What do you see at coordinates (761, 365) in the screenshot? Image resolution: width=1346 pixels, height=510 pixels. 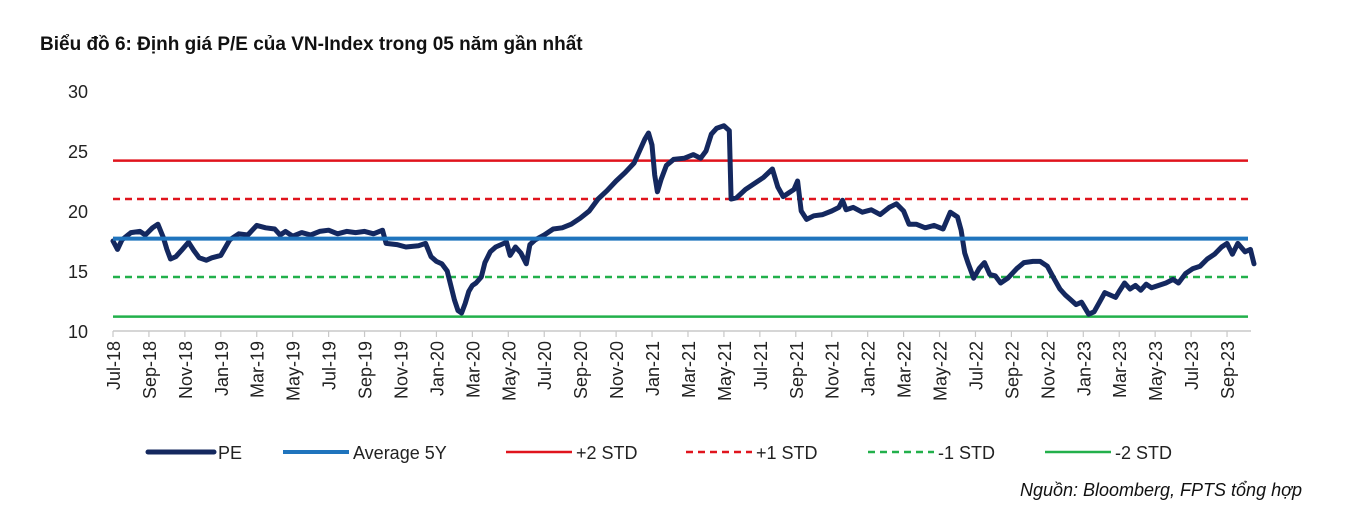 I see `x-tick-label: Jul-21` at bounding box center [761, 365].